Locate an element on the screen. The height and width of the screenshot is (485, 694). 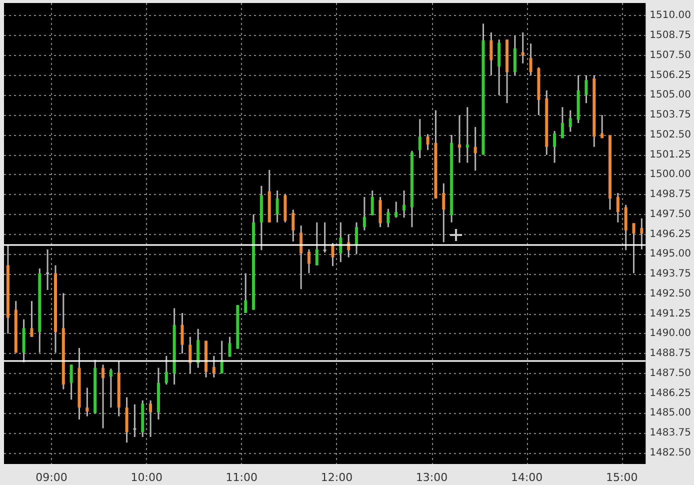
y-tick-label: 1506.25 is located at coordinates (671, 75).